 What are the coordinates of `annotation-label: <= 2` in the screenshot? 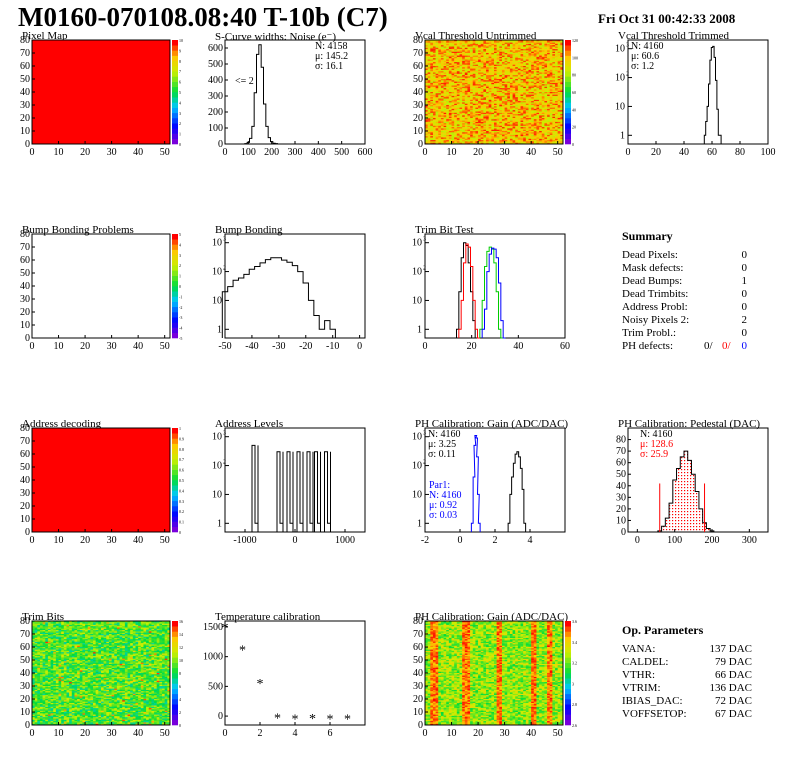 It's located at (244, 81).